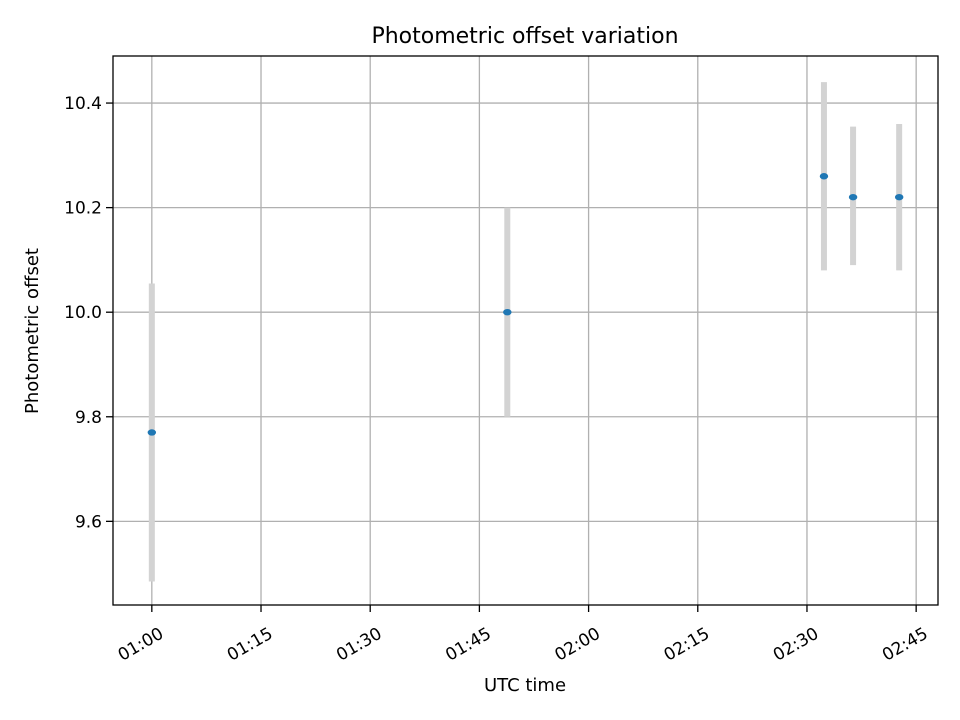  What do you see at coordinates (359, 645) in the screenshot?
I see `x-tick-label: 01:30` at bounding box center [359, 645].